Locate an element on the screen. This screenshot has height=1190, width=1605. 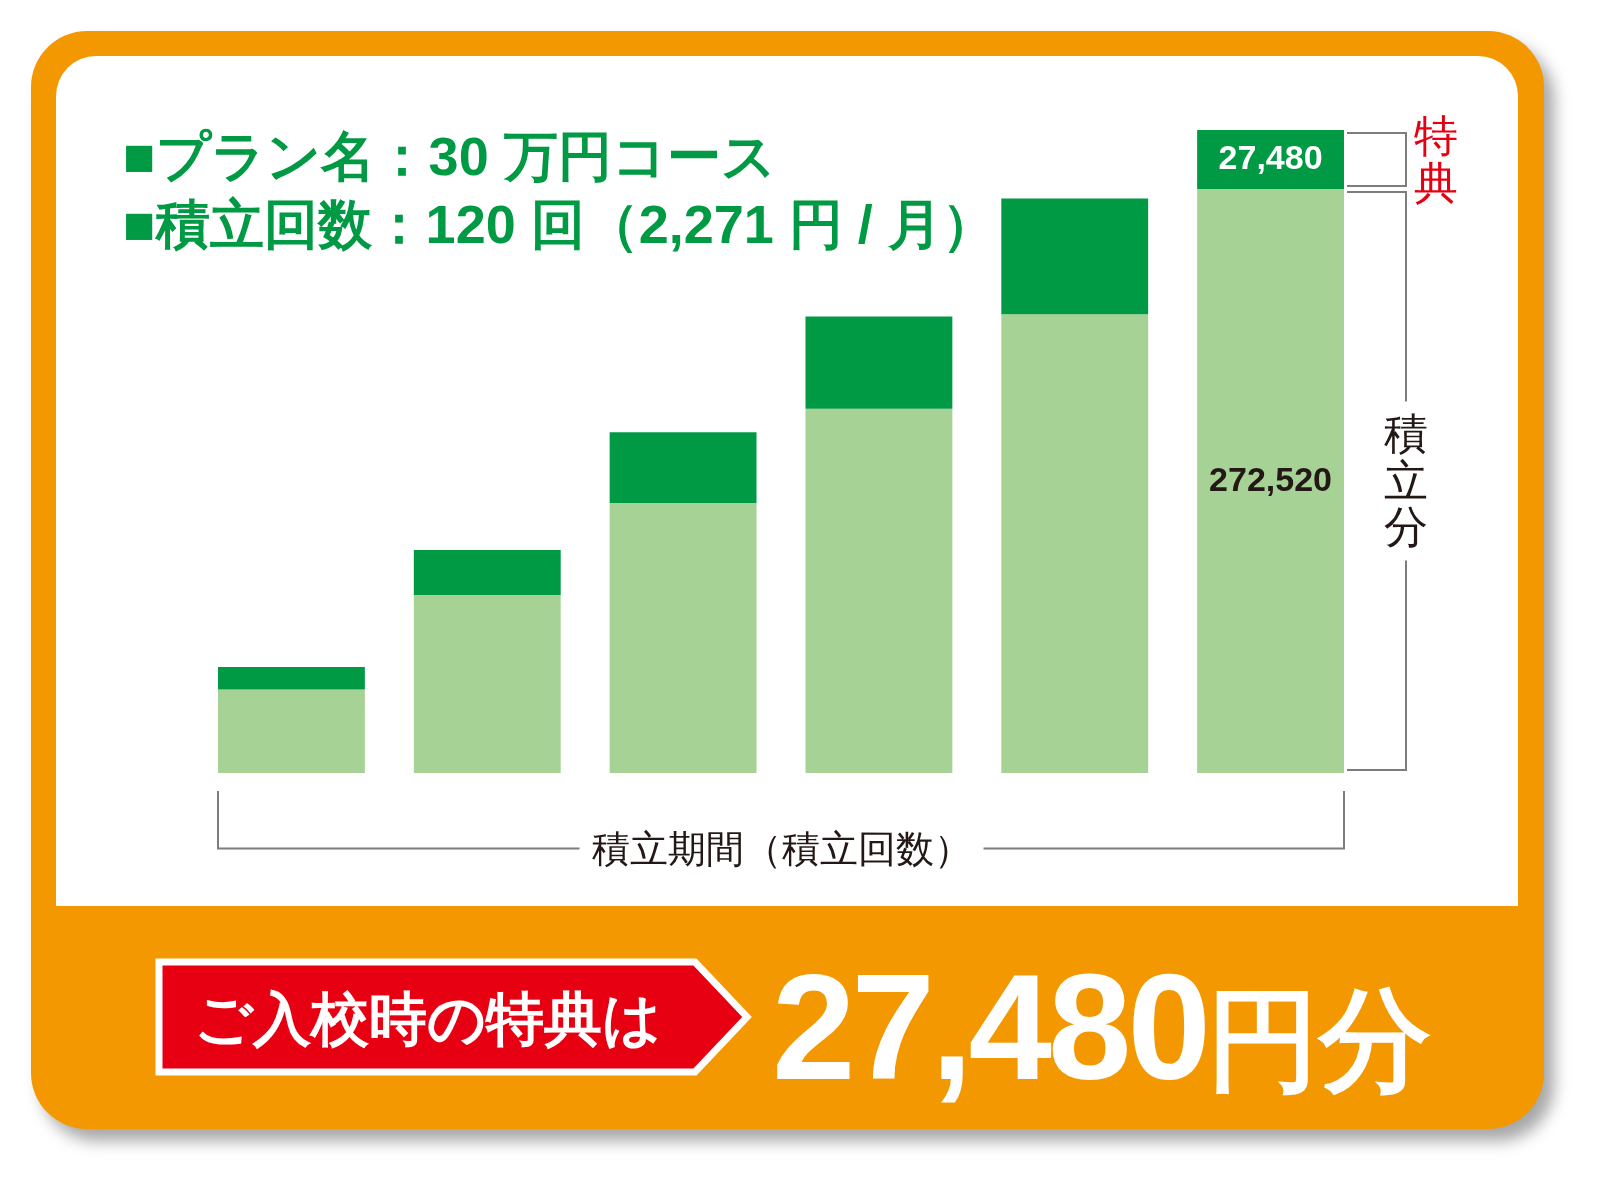
series-label: 積立分 is located at coordinates (1406, 480).